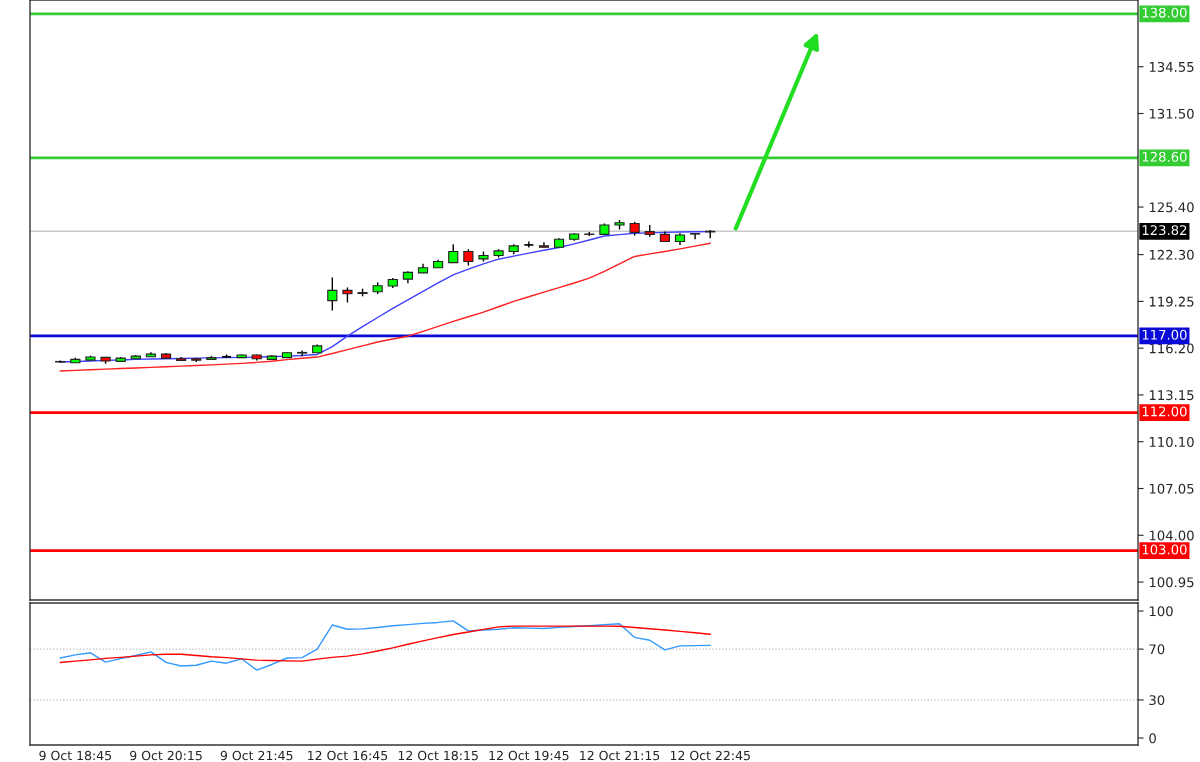  I want to click on y-tick-label: 110.10, so click(1171, 441).